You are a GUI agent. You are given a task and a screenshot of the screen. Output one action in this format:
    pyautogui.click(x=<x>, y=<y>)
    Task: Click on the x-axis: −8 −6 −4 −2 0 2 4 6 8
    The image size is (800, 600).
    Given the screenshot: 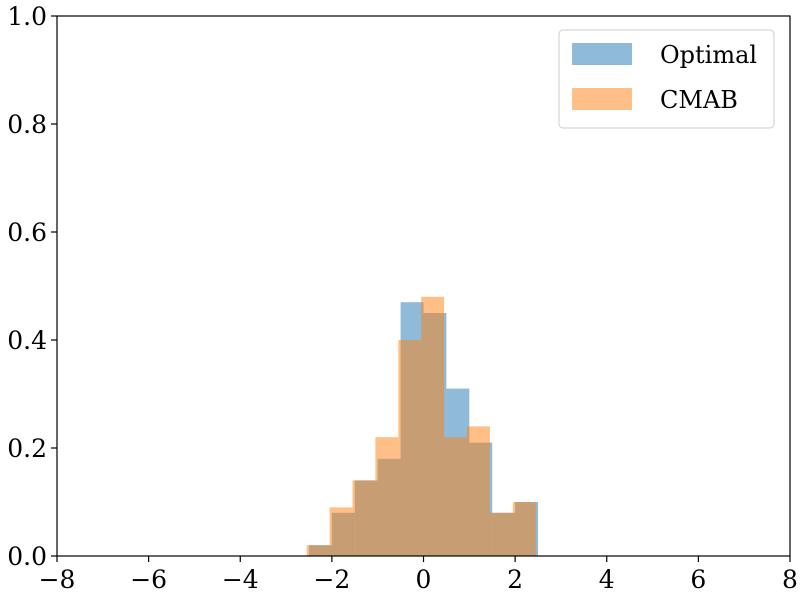 What is the action you would take?
    pyautogui.click(x=418, y=575)
    